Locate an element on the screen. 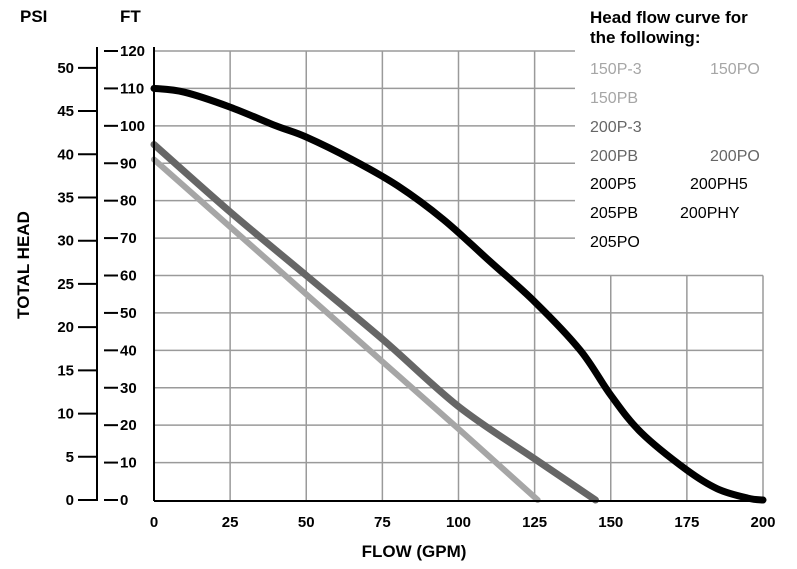 This screenshot has width=797, height=569. ft-tick-label: 0 is located at coordinates (124, 500).